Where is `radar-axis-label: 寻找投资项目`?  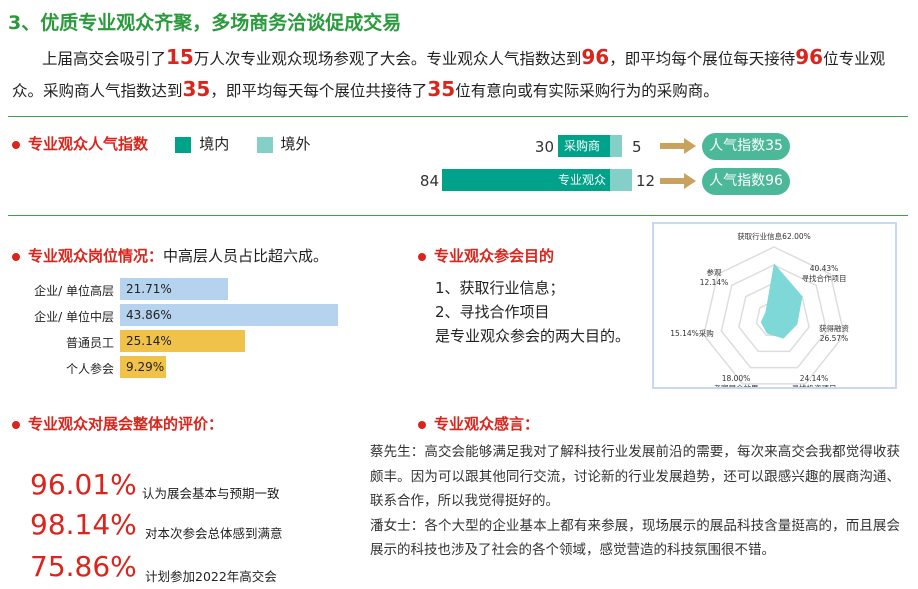
radar-axis-label: 寻找投资项目 is located at coordinates (814, 385).